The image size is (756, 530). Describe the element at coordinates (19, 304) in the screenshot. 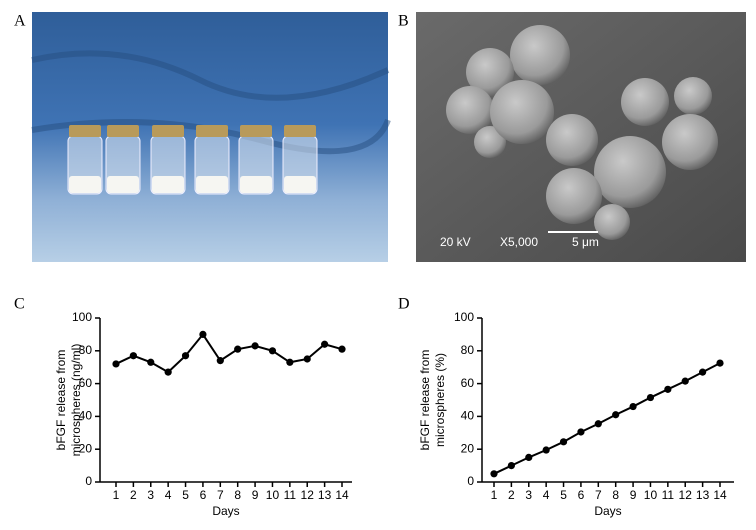

I see `panel-label: C` at that location.